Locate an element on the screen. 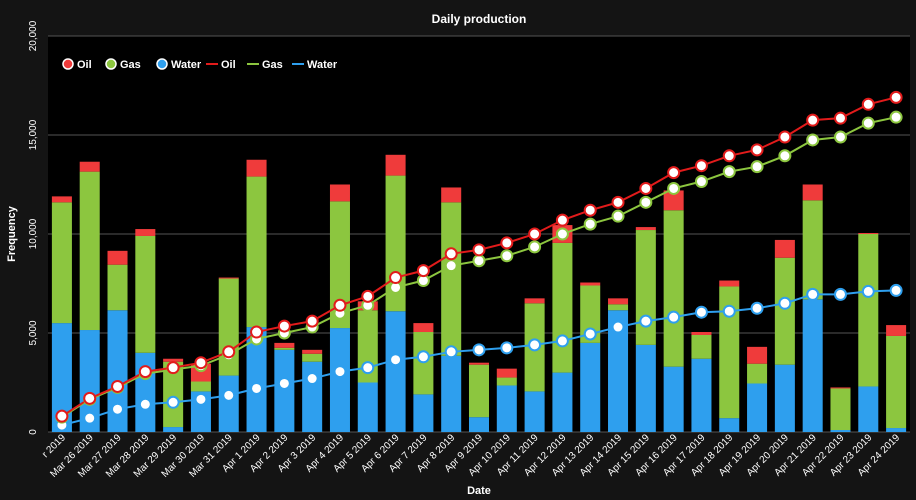 This screenshot has width=916, height=500. legend-marker-gas is located at coordinates (111, 64).